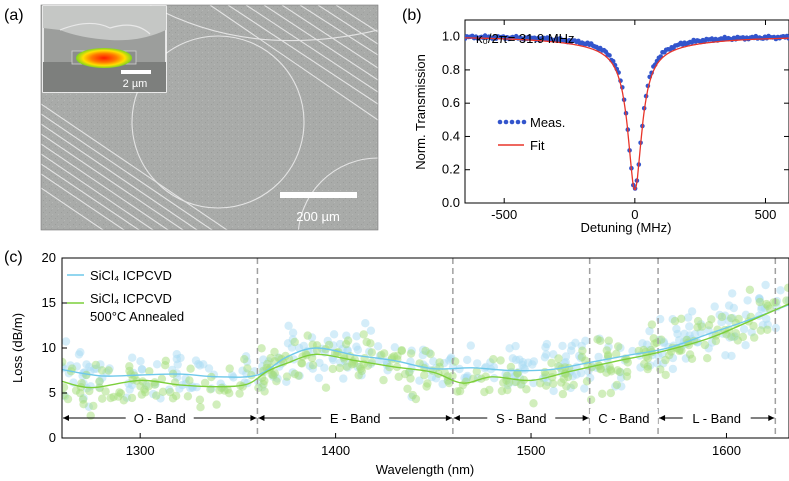 The height and width of the screenshot is (481, 789). I want to click on chart-b-xlabel: Detuning (MHz), so click(625, 227).